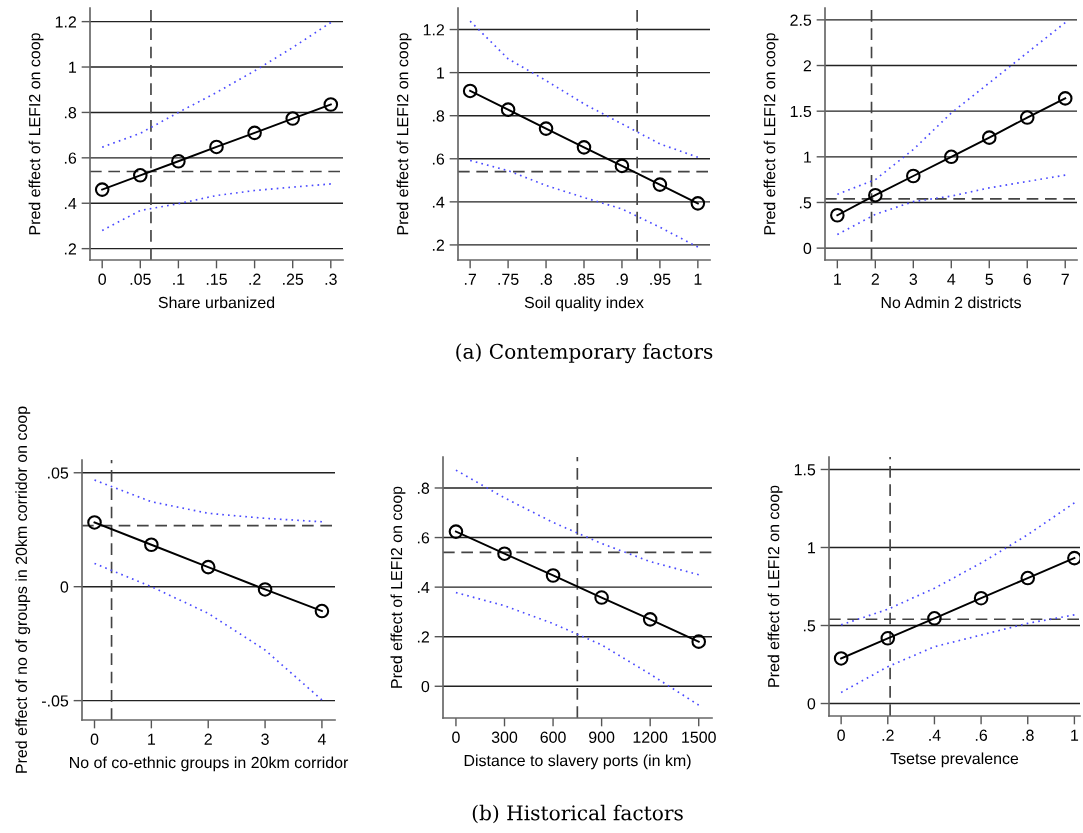  I want to click on y-tick-label: -.05, so click(55, 701).